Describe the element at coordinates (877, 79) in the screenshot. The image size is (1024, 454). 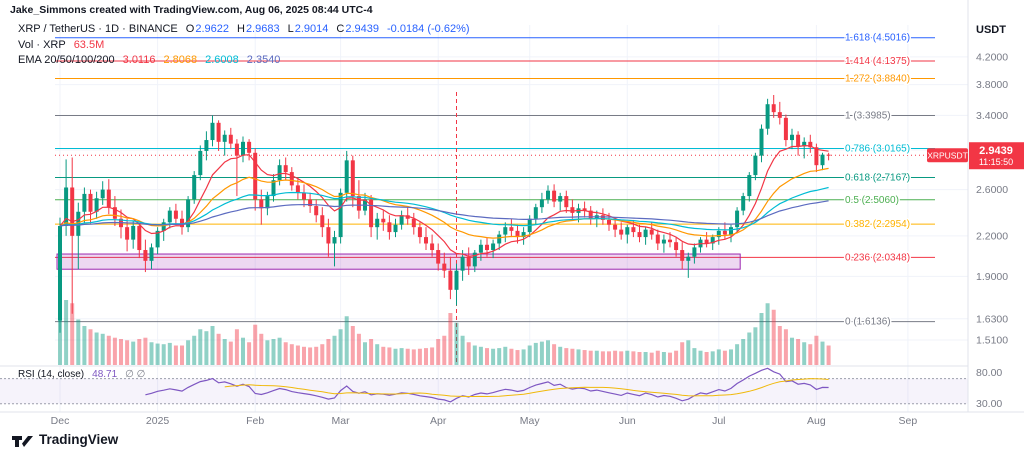
I see `svg-text: 1.272 (3.8840)` at that location.